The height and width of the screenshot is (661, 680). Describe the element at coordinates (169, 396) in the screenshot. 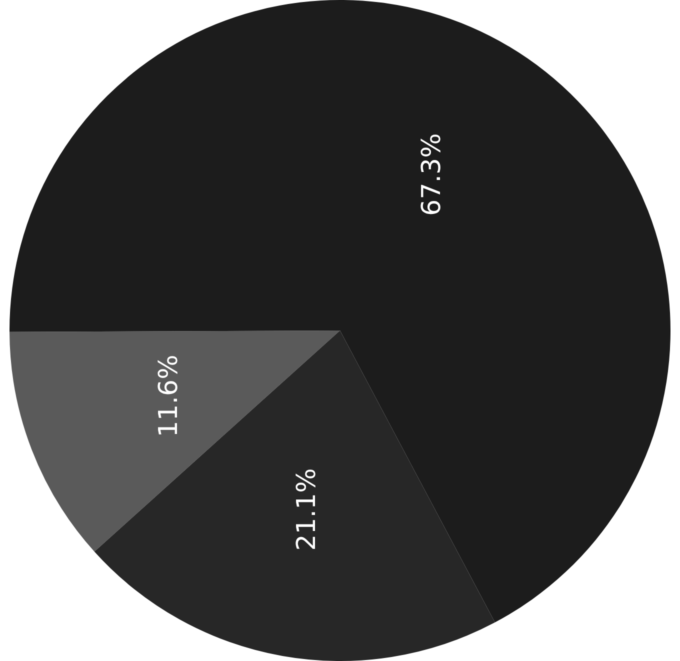

I see `data-label: 11.6%` at that location.